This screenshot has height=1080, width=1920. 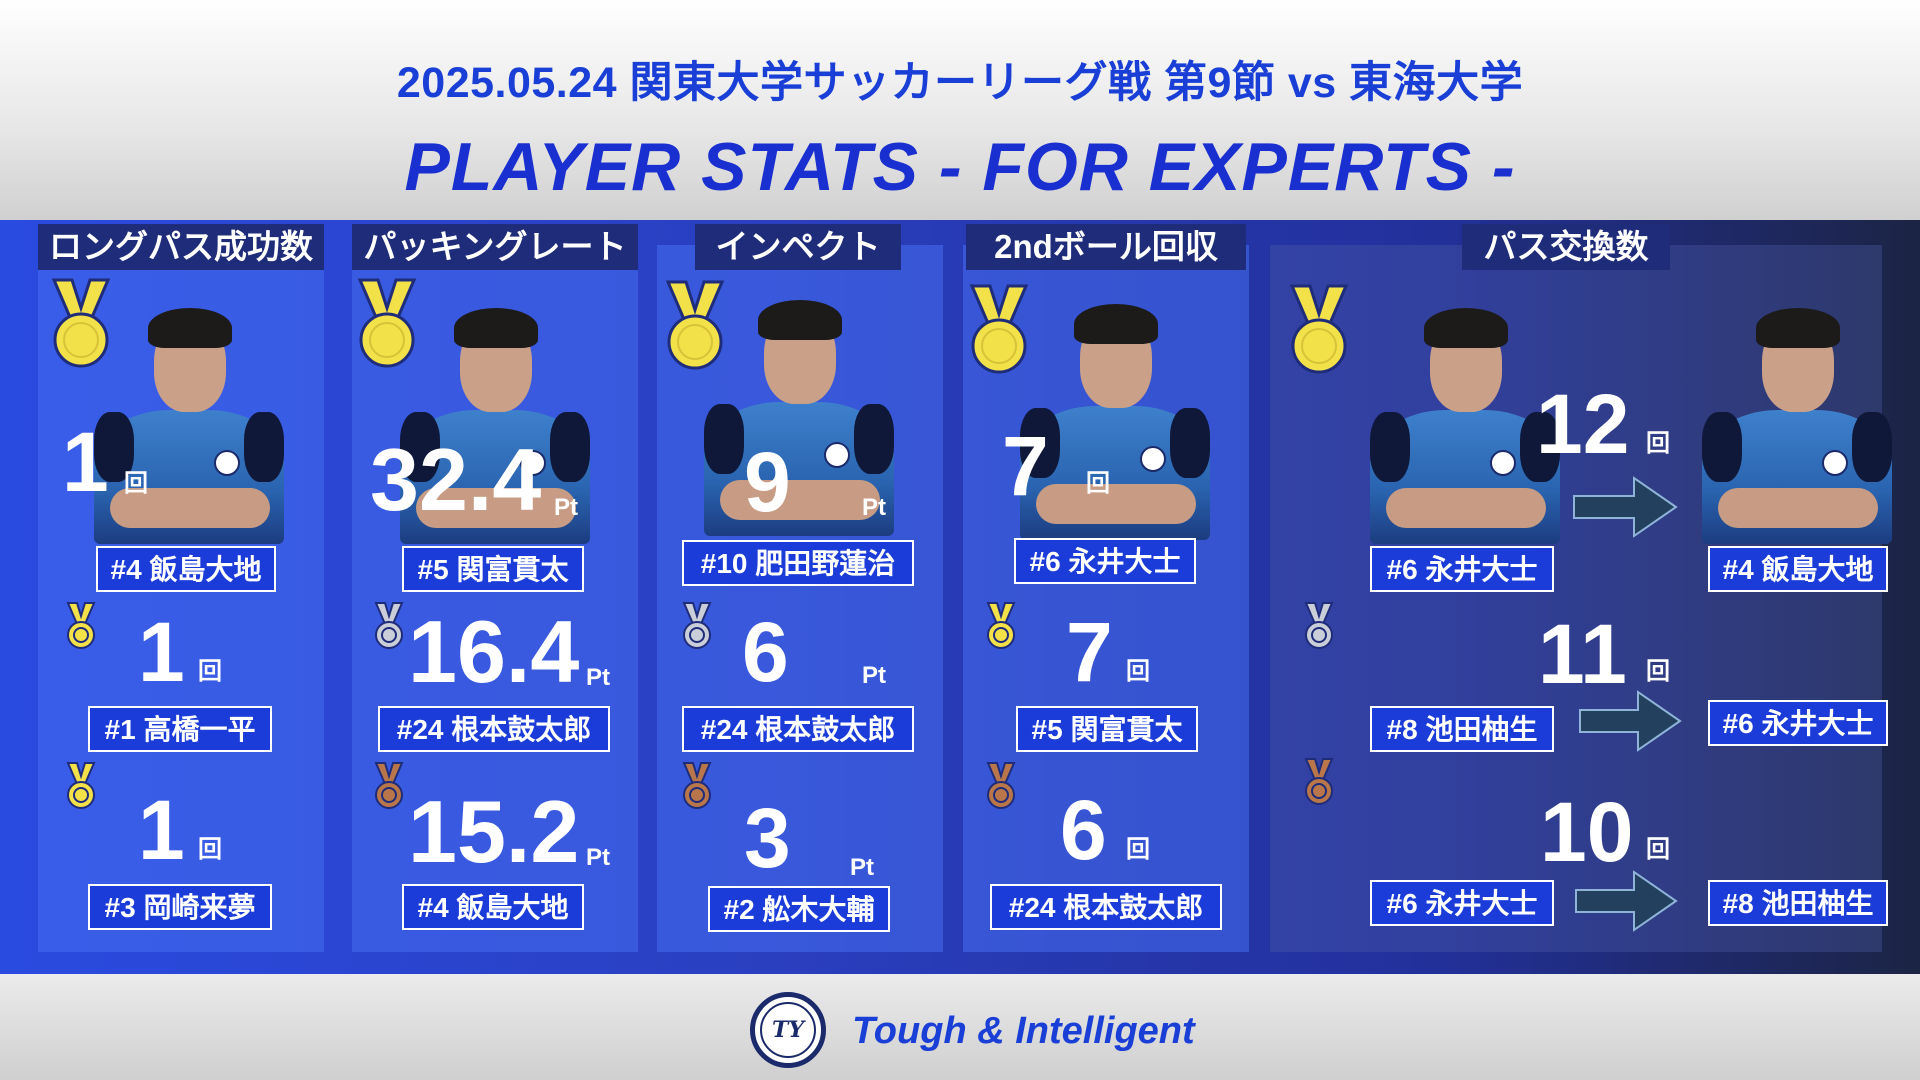 I want to click on stat-value: 16.4, so click(x=494, y=651).